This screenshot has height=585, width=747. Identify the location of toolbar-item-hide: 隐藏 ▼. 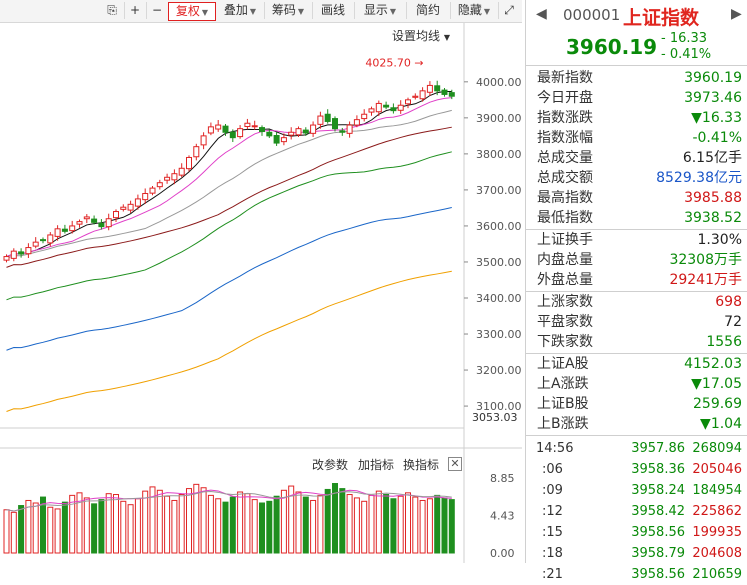
(474, 10).